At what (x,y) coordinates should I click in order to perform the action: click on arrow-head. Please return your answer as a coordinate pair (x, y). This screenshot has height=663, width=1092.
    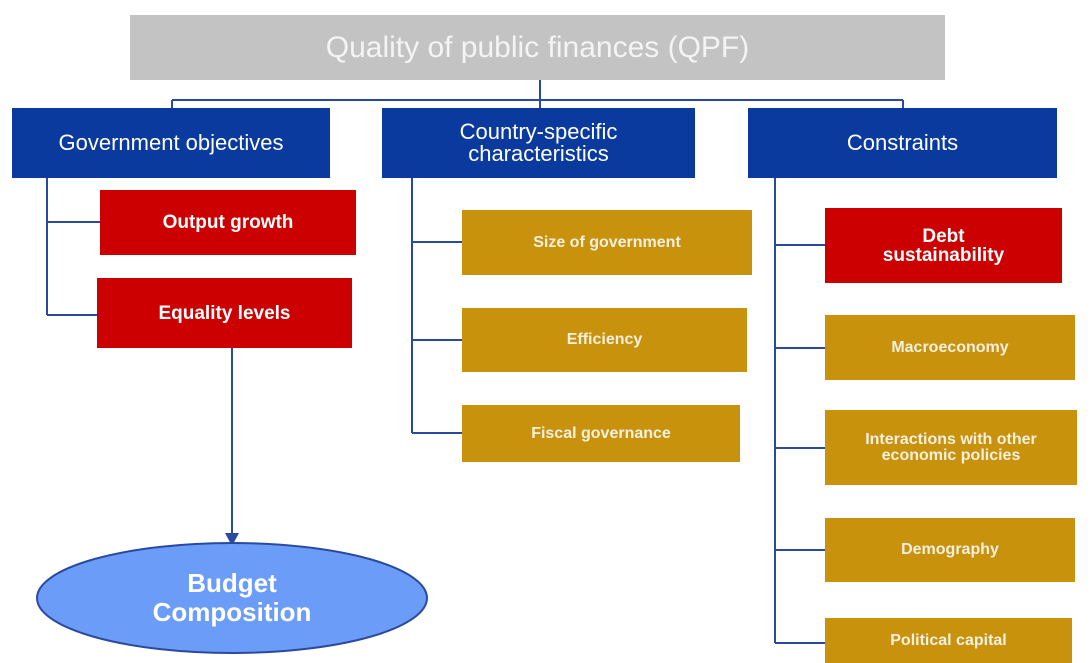
    Looking at the image, I should click on (232, 539).